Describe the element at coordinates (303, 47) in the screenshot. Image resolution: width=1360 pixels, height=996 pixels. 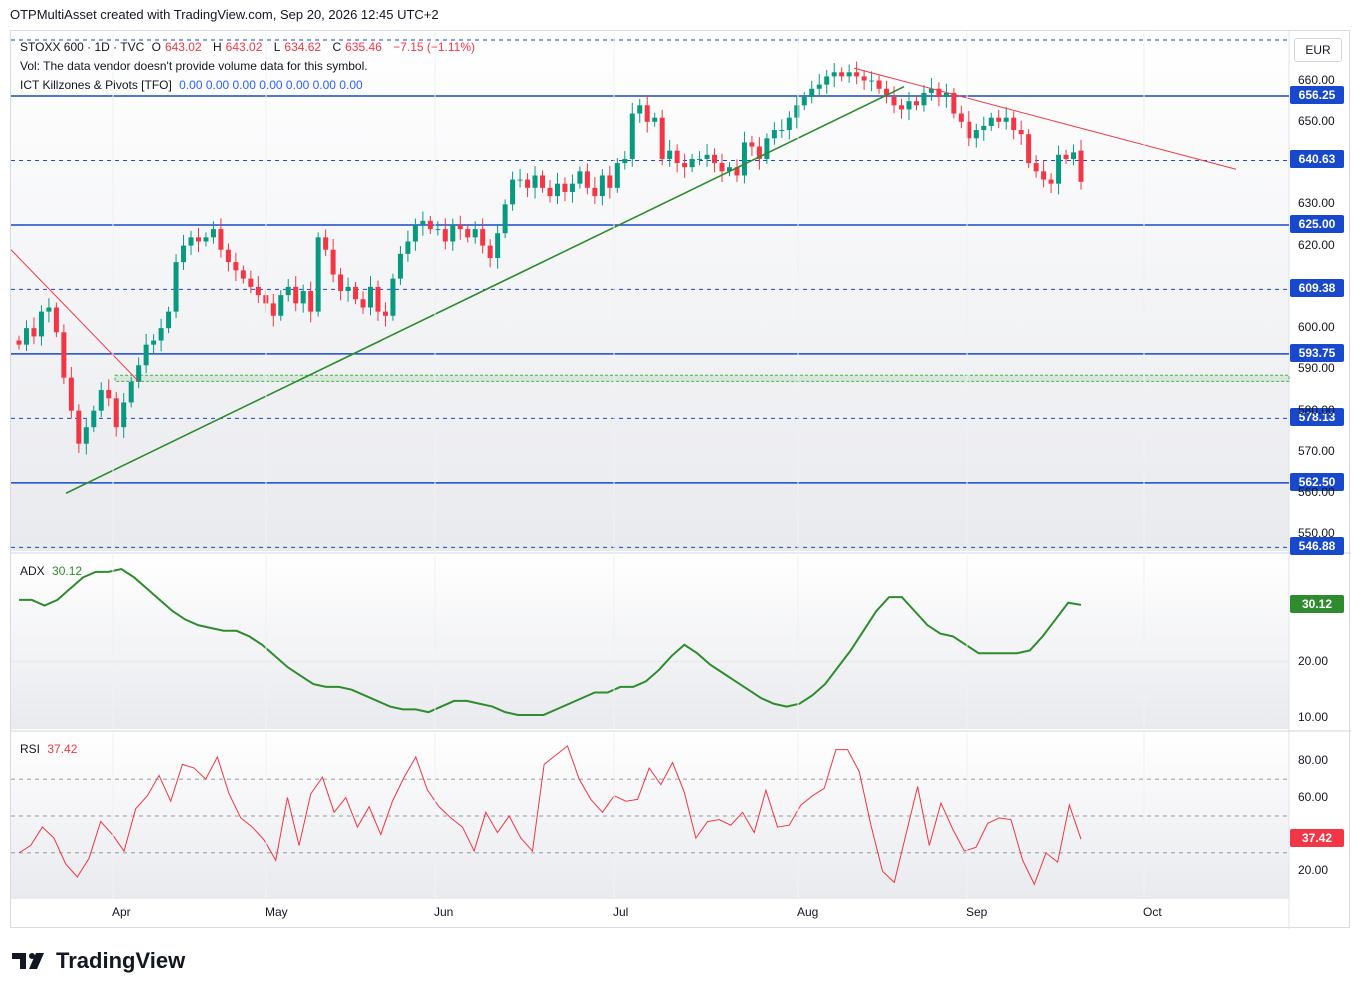
I see `low-value: 634.62` at that location.